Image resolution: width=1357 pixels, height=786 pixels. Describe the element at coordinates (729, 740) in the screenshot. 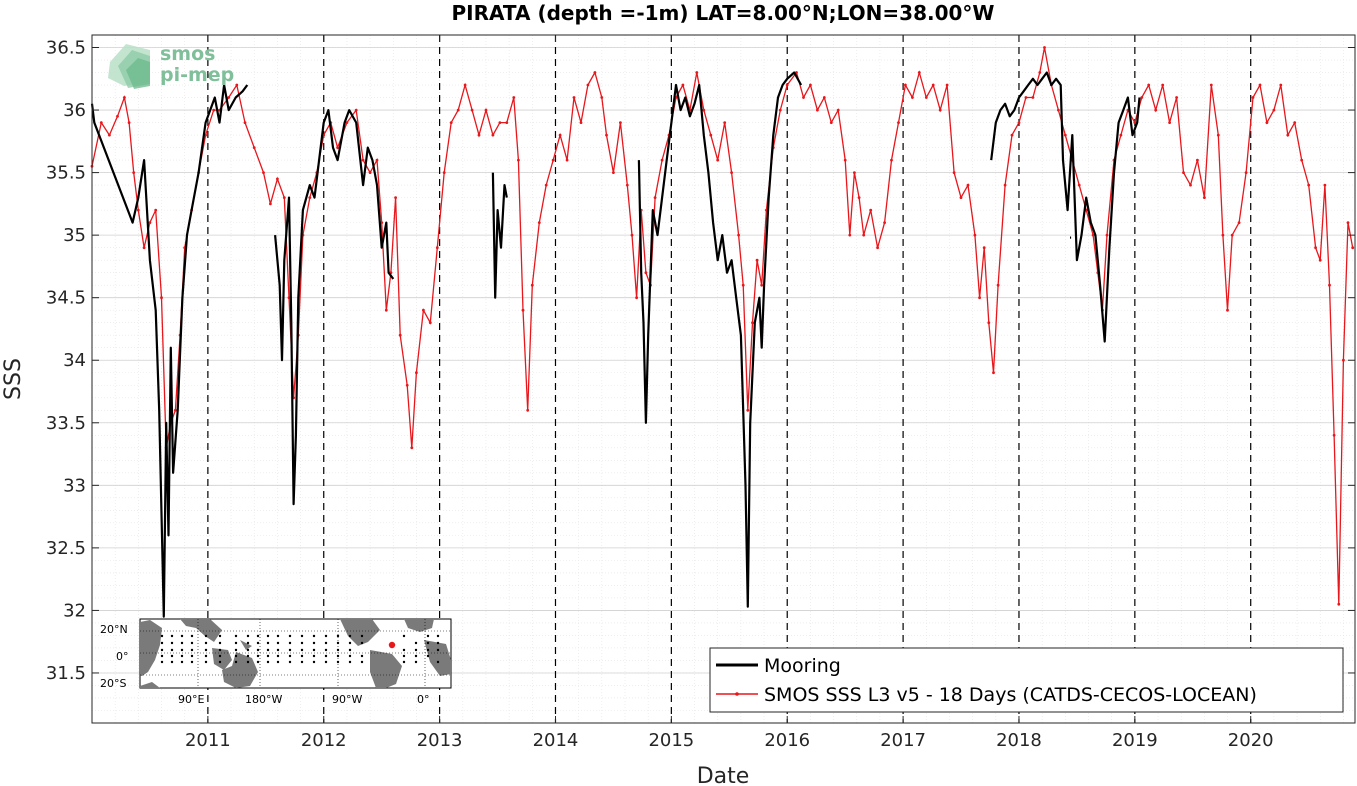

I see `x-tick-labels: 2011 2012 2013 2014 2015 2016 2017 2018 2019 2020` at that location.